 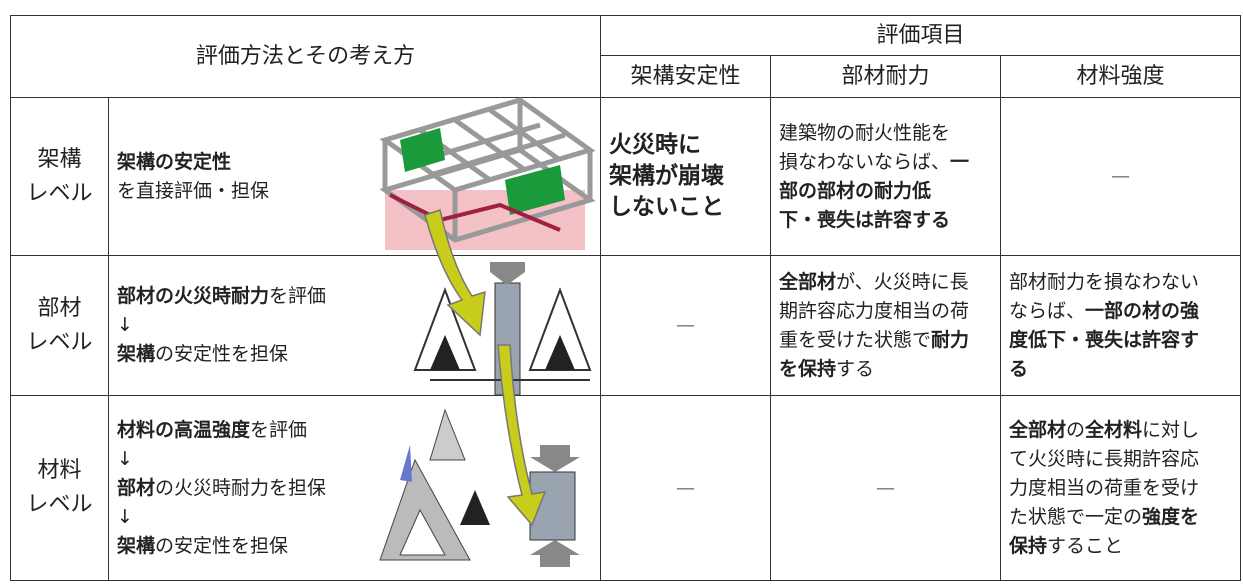 What do you see at coordinates (865, 161) in the screenshot?
I see `text-run: 損なわないならば、` at bounding box center [865, 161].